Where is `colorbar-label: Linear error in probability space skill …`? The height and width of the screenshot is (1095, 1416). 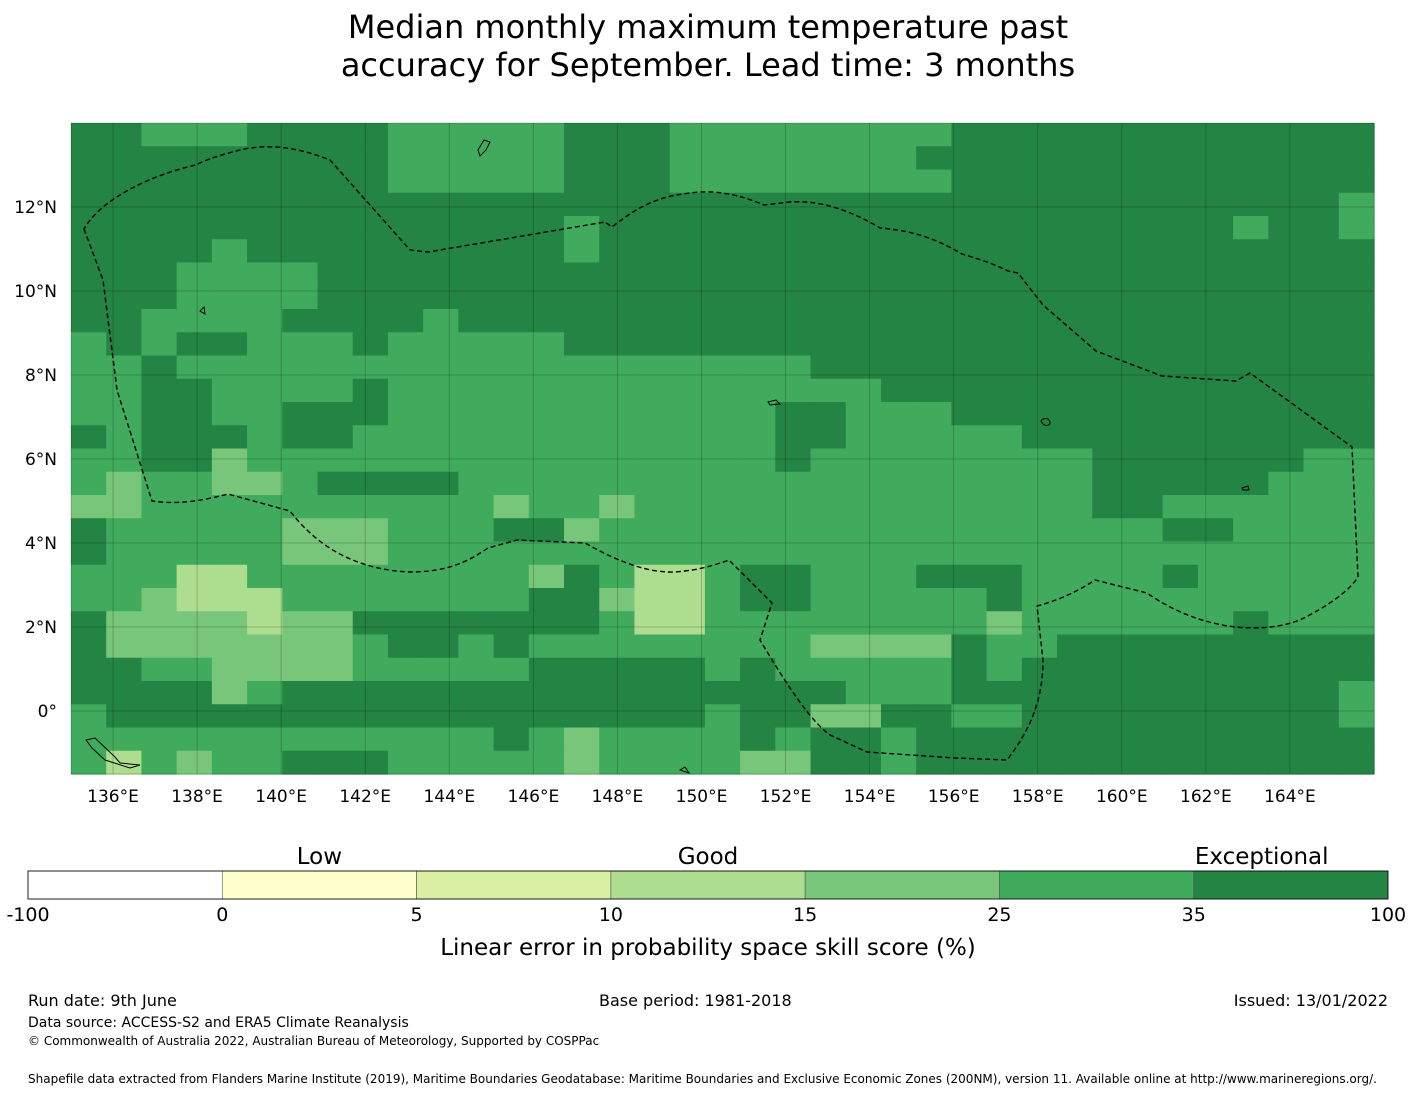 colorbar-label: Linear error in probability space skill … is located at coordinates (708, 948).